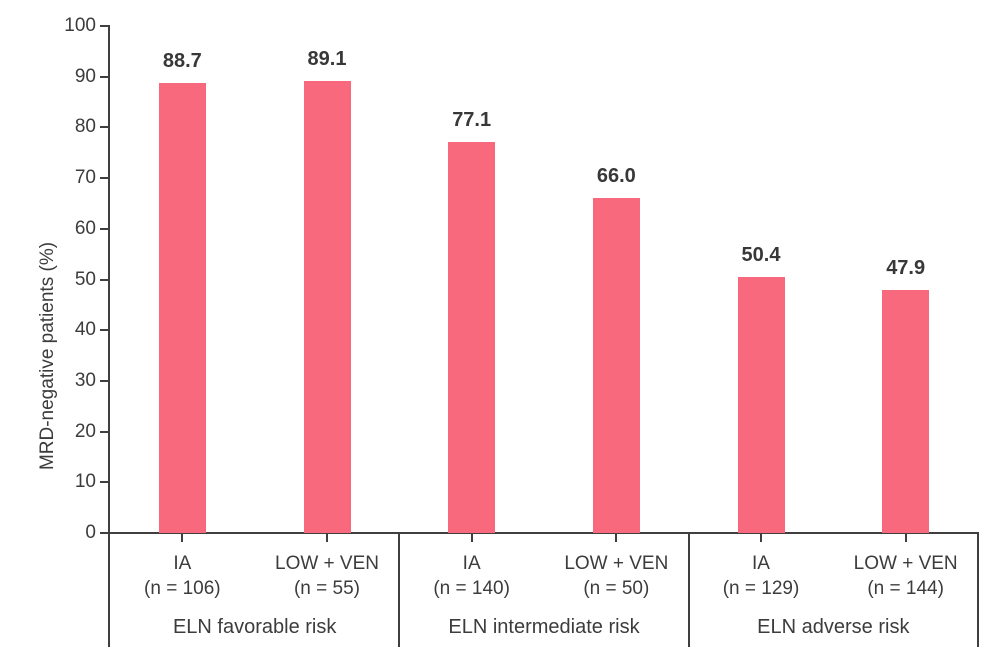  Describe the element at coordinates (906, 268) in the screenshot. I see `bar-value-label: 47.9` at that location.